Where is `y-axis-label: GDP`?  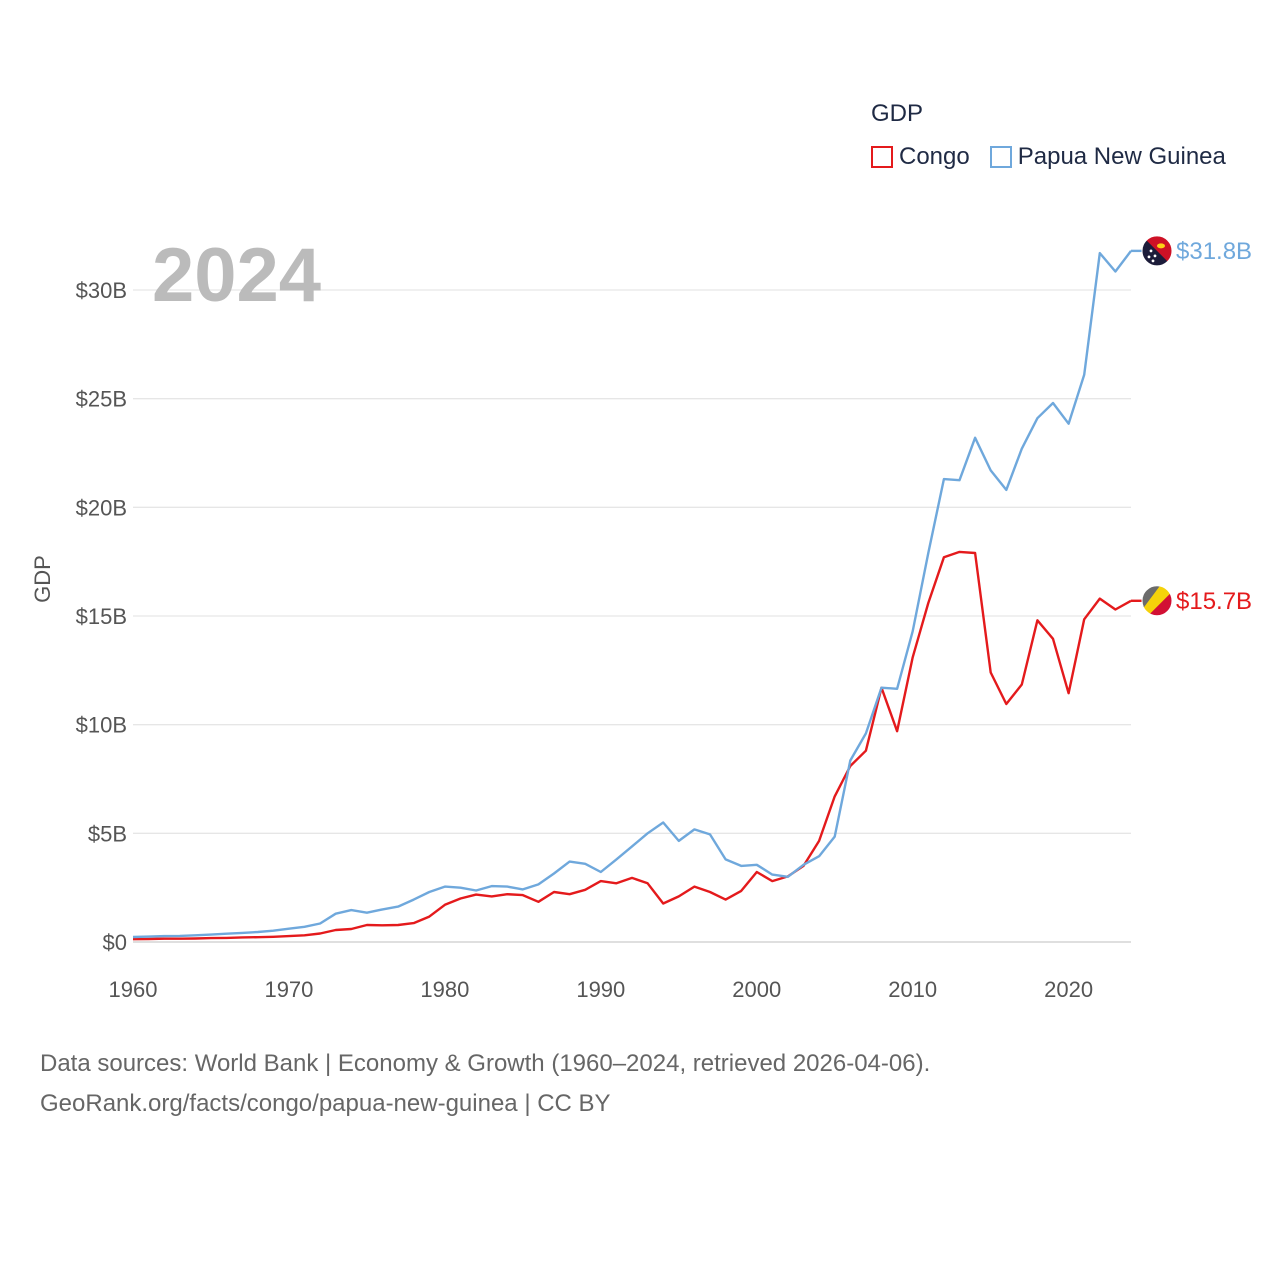 y-axis-label: GDP is located at coordinates (42, 579).